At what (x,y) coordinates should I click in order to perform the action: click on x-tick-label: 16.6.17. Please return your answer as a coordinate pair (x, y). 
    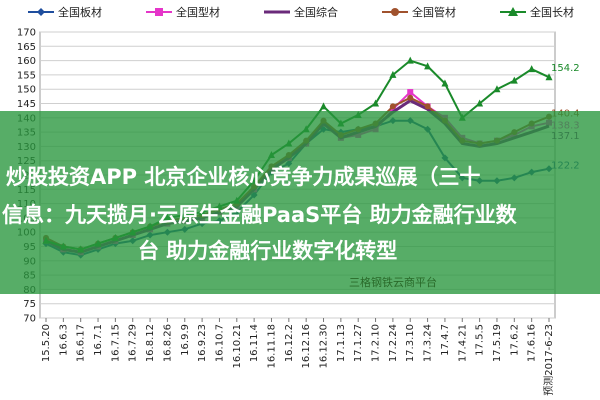
    Looking at the image, I should click on (81, 343).